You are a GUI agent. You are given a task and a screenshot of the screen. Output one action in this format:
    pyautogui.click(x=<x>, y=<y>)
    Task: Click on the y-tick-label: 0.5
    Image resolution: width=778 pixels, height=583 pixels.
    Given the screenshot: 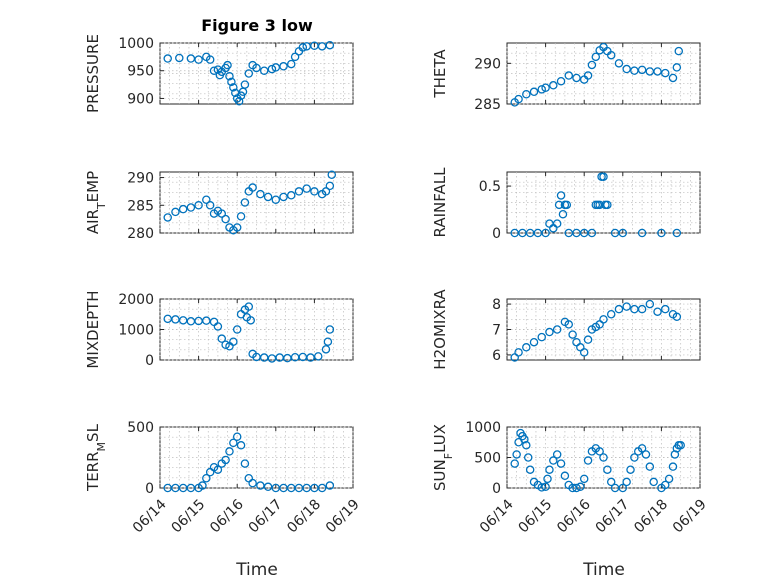 What is the action you would take?
    pyautogui.click(x=490, y=187)
    